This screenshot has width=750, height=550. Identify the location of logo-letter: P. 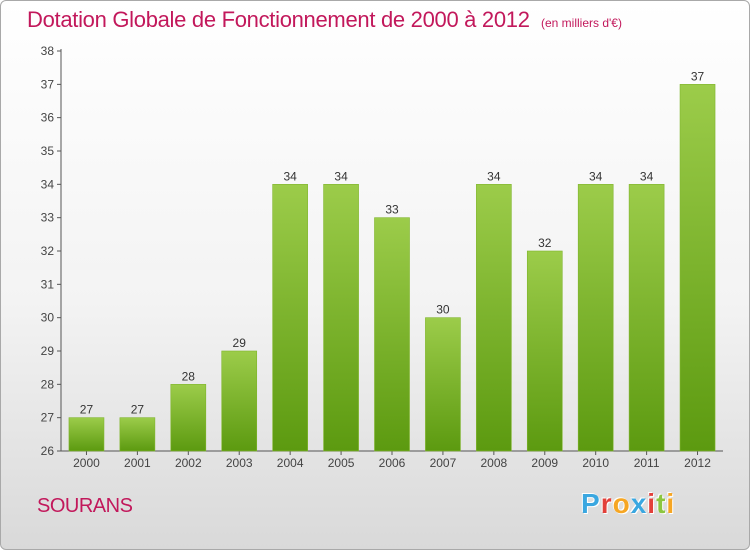
(591, 503).